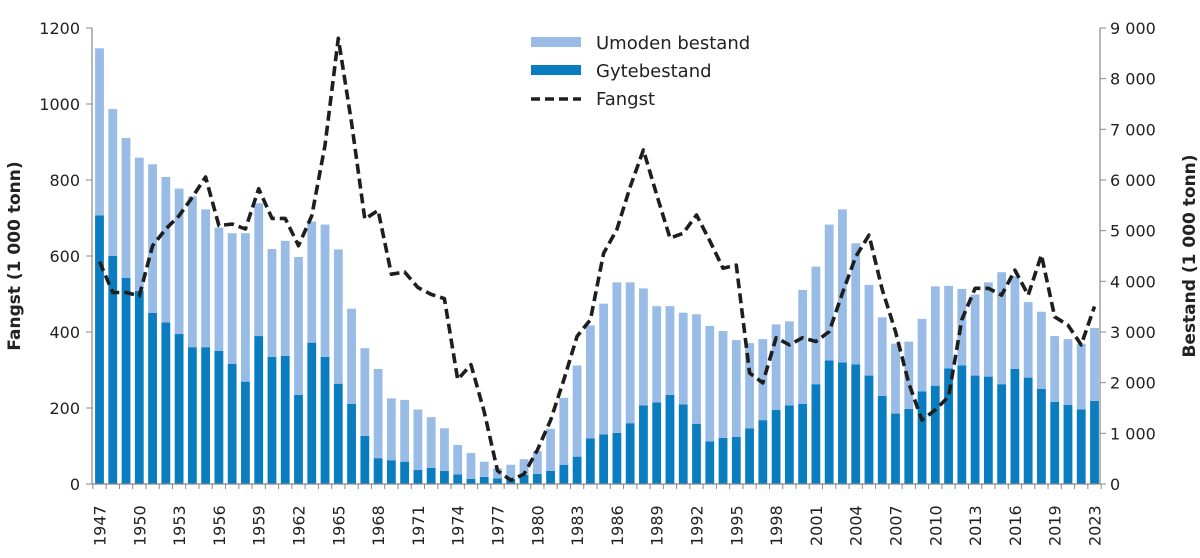 This screenshot has height=558, width=1200. Describe the element at coordinates (657, 354) in the screenshot. I see `bar-umoden-1989` at that location.